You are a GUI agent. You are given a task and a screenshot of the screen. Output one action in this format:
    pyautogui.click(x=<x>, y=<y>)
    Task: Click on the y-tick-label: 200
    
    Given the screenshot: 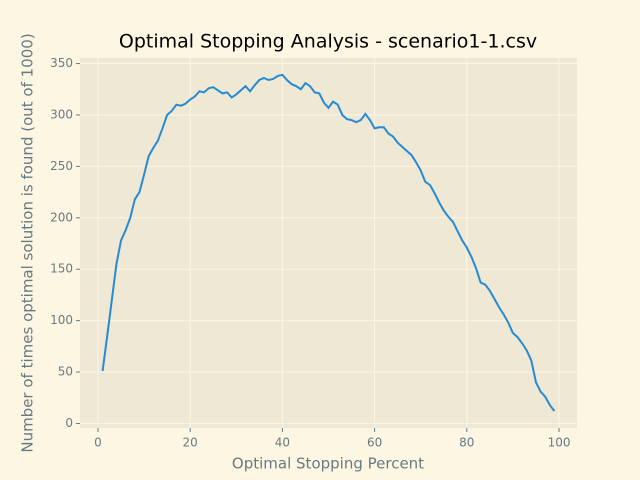 What is the action you would take?
    pyautogui.click(x=61, y=217)
    